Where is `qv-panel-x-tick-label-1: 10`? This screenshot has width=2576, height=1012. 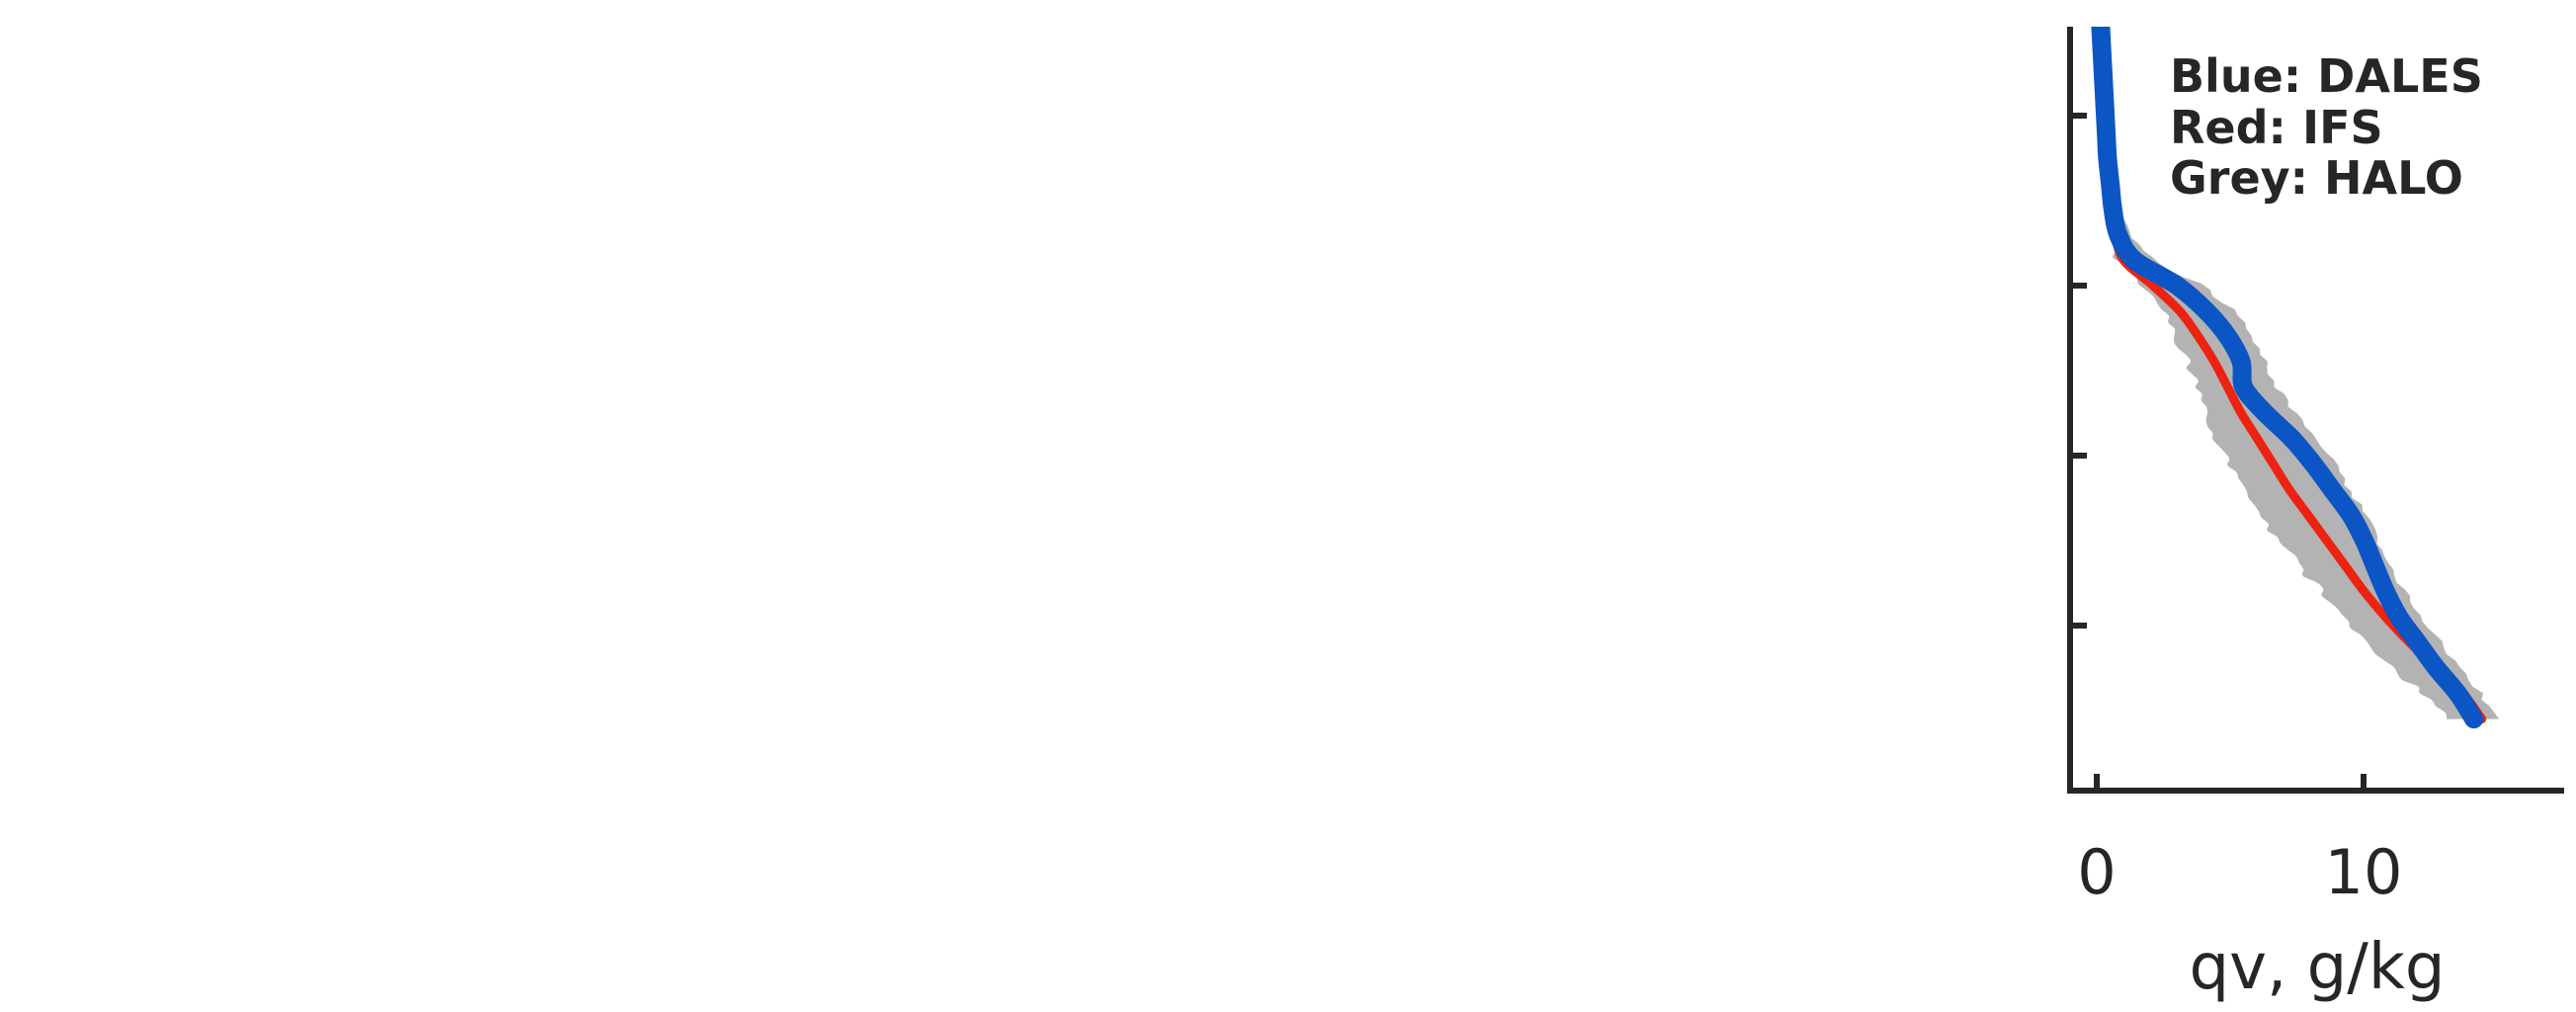
qv-panel-x-tick-label-1: 10 is located at coordinates (2363, 872).